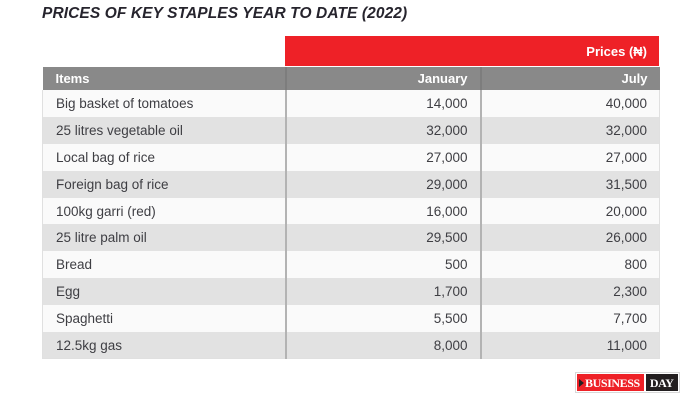  I want to click on logo-day-text: DAY, so click(661, 382).